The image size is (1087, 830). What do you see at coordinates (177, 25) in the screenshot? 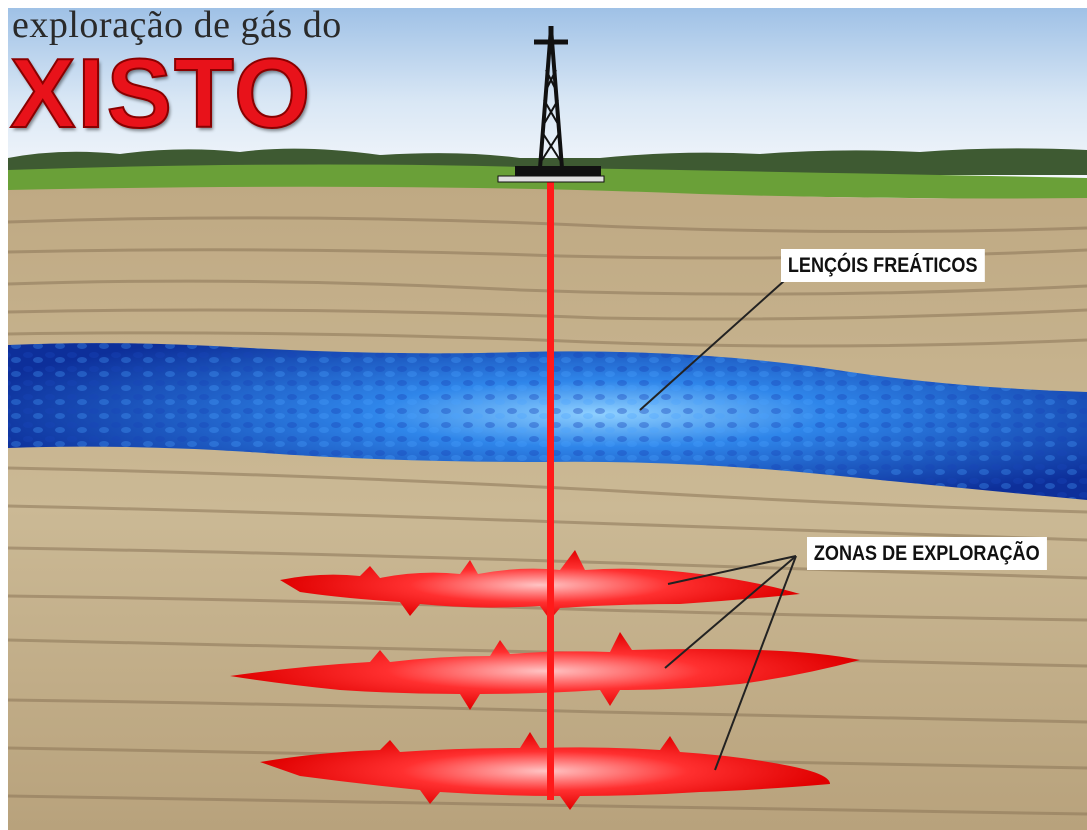
I see `title-line-1: exploração de gás do` at bounding box center [177, 25].